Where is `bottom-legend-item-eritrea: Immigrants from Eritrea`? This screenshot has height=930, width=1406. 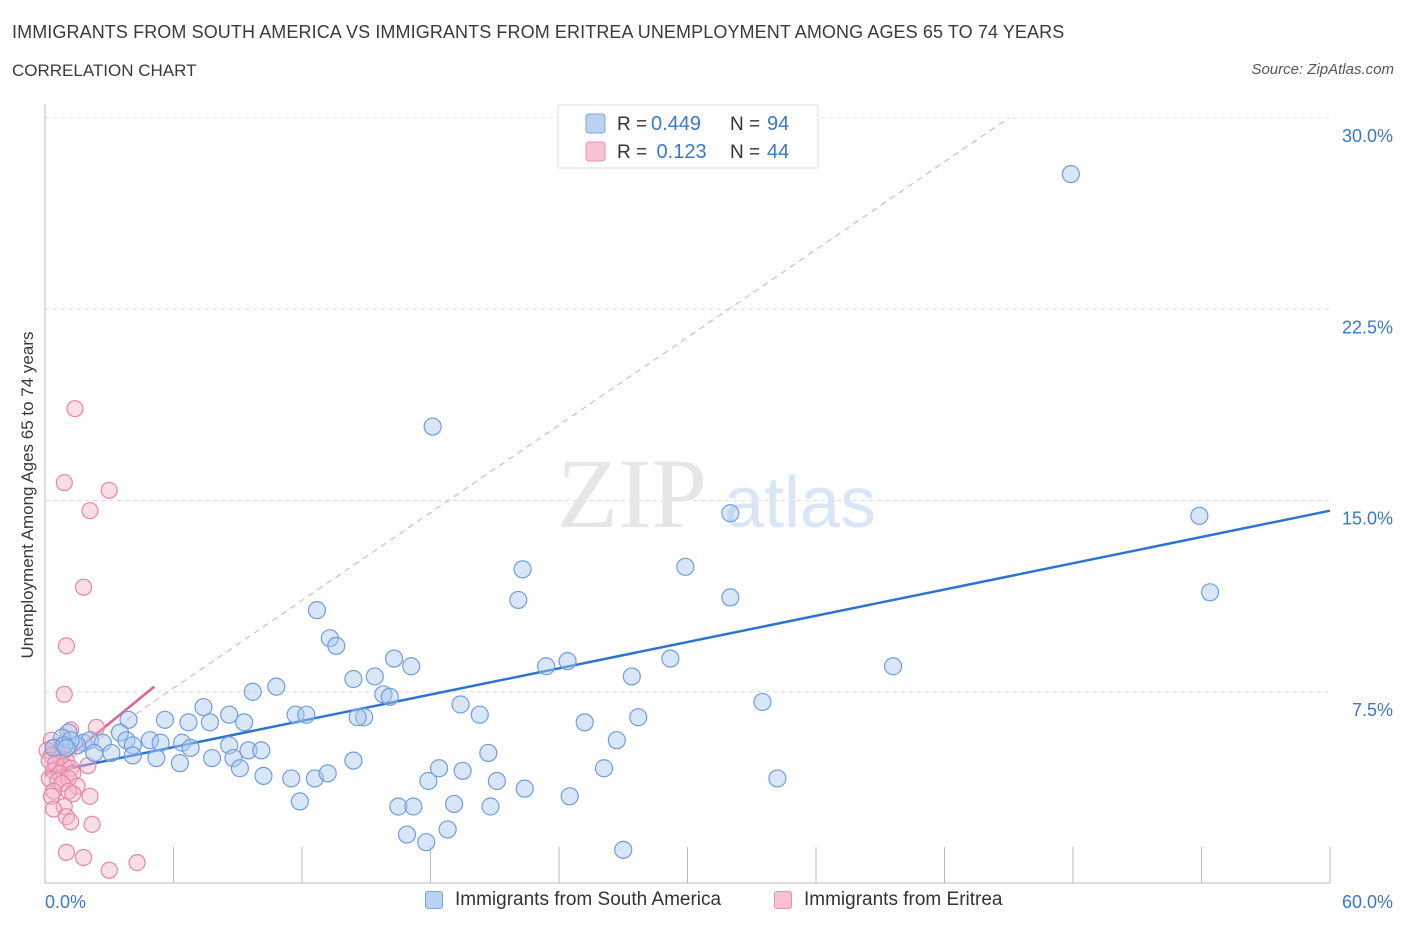 bottom-legend-item-eritrea: Immigrants from Eritrea is located at coordinates (888, 900).